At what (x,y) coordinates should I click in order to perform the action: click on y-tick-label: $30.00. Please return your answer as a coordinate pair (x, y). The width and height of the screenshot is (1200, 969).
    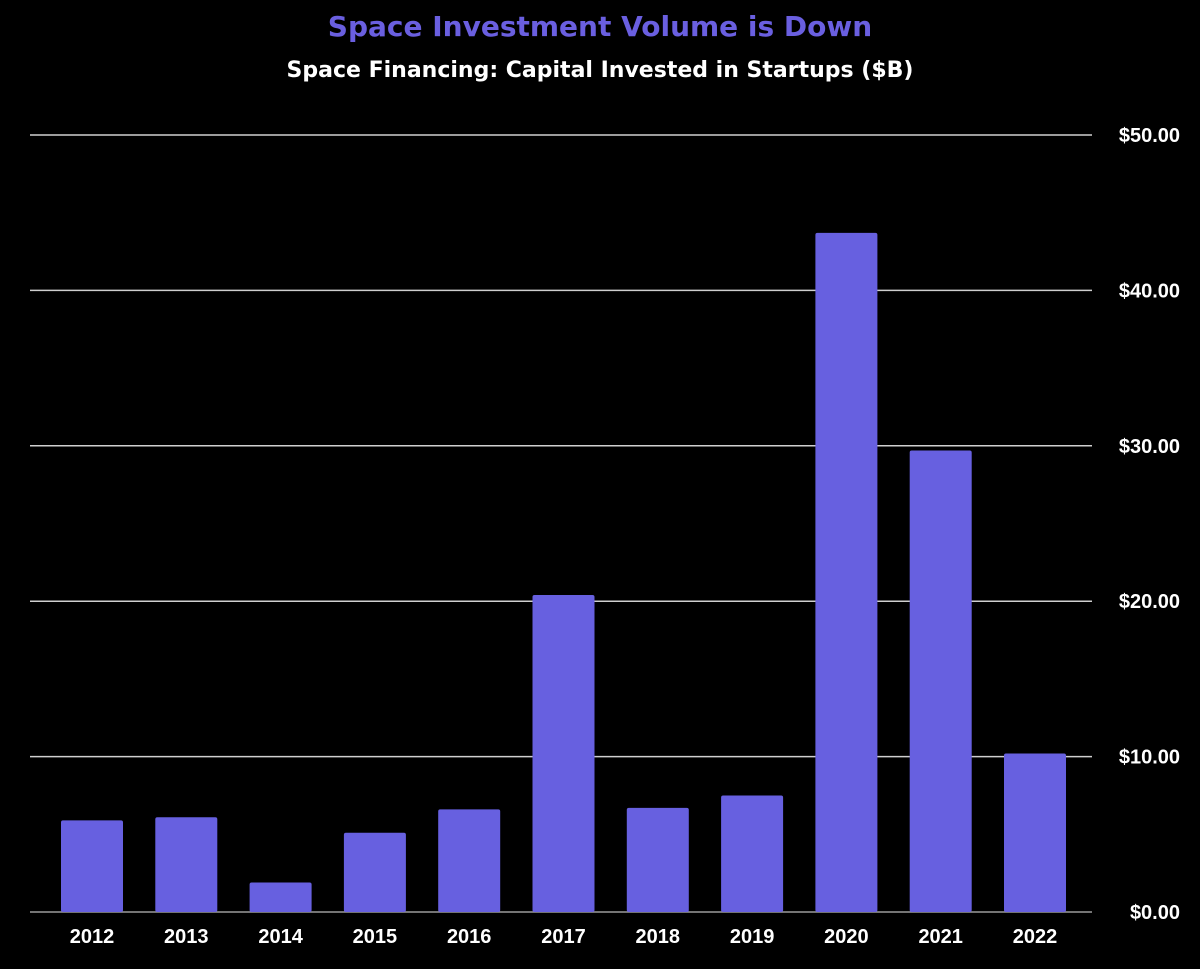
    Looking at the image, I should click on (1149, 447).